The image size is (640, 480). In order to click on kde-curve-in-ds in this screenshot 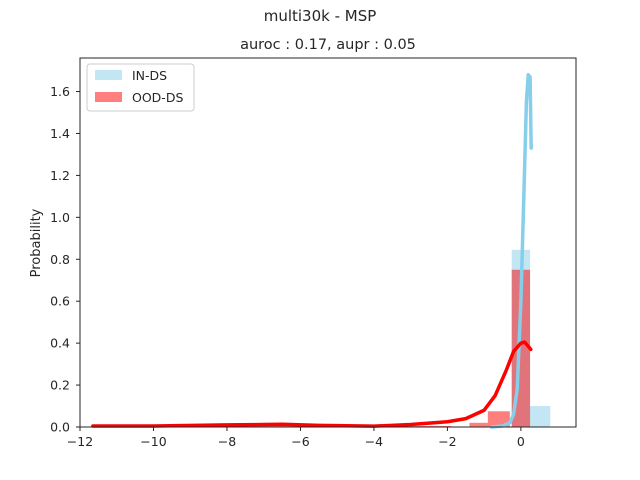, I will do `click(511, 251)`.